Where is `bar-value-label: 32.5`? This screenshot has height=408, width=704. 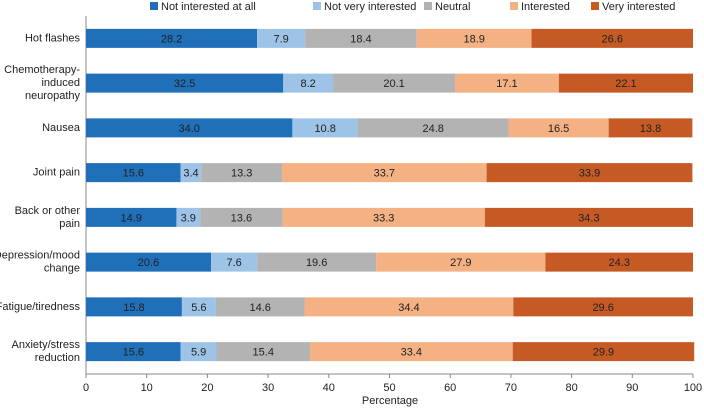 bar-value-label: 32.5 is located at coordinates (184, 84).